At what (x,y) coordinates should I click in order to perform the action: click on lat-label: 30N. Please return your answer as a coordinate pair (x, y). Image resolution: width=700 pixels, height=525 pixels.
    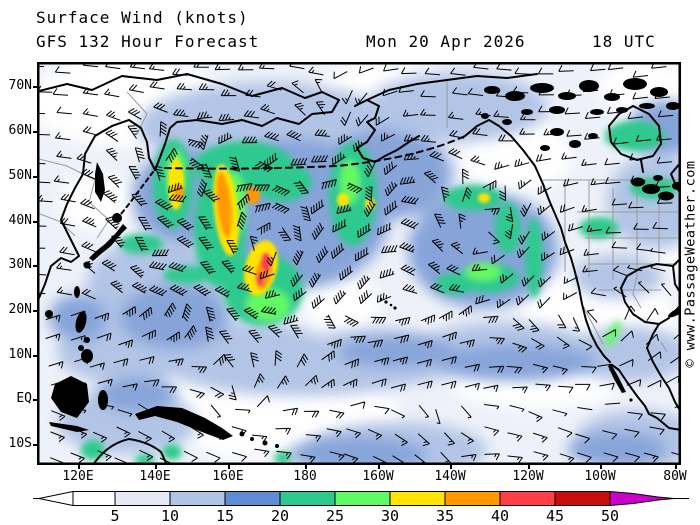
    Looking at the image, I should click on (20, 264).